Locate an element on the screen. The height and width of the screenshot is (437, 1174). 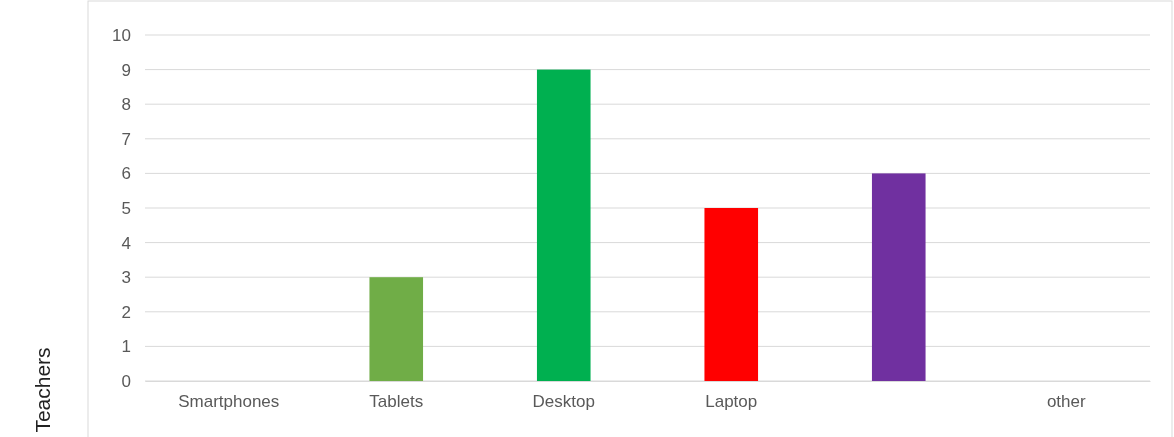
y-tick-label: 6 is located at coordinates (126, 174).